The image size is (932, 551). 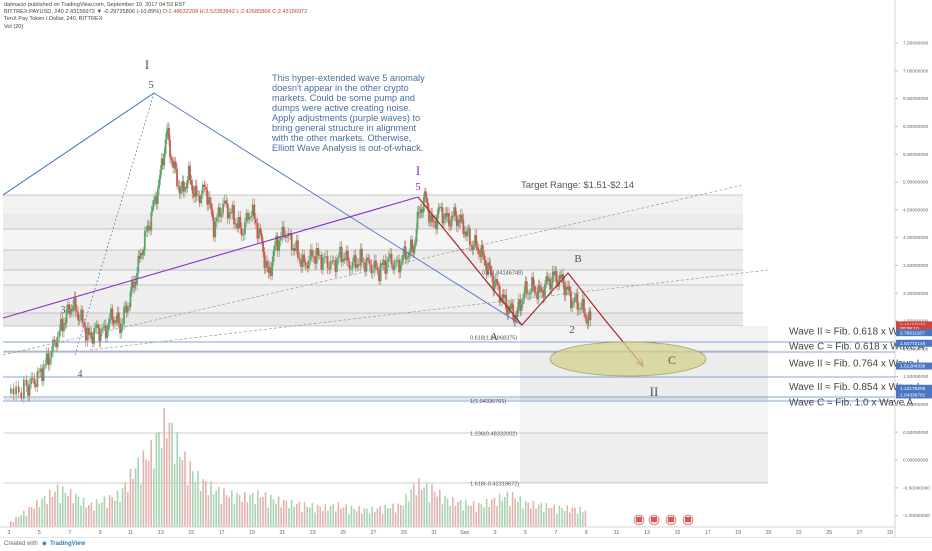 What do you see at coordinates (890, 533) in the screenshot?
I see `time-tick-label: 29` at bounding box center [890, 533].